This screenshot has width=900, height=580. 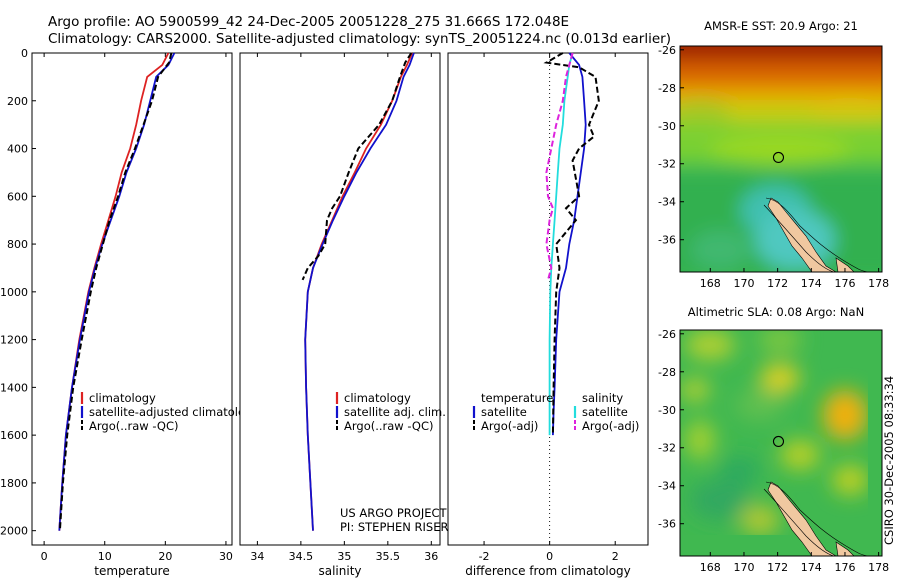 What do you see at coordinates (359, 291) in the screenshot?
I see `sal-series-satellite-adj-clim` at bounding box center [359, 291].